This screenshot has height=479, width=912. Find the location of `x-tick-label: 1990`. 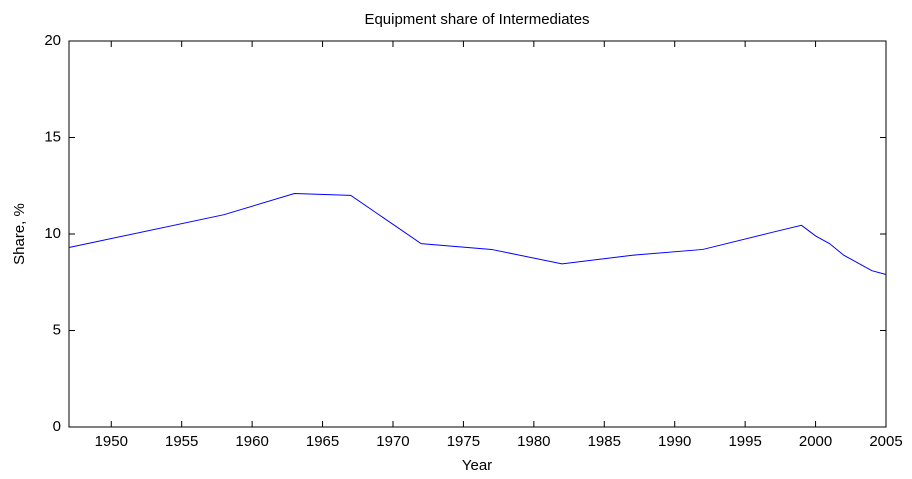

x-tick-label: 1990 is located at coordinates (674, 441).